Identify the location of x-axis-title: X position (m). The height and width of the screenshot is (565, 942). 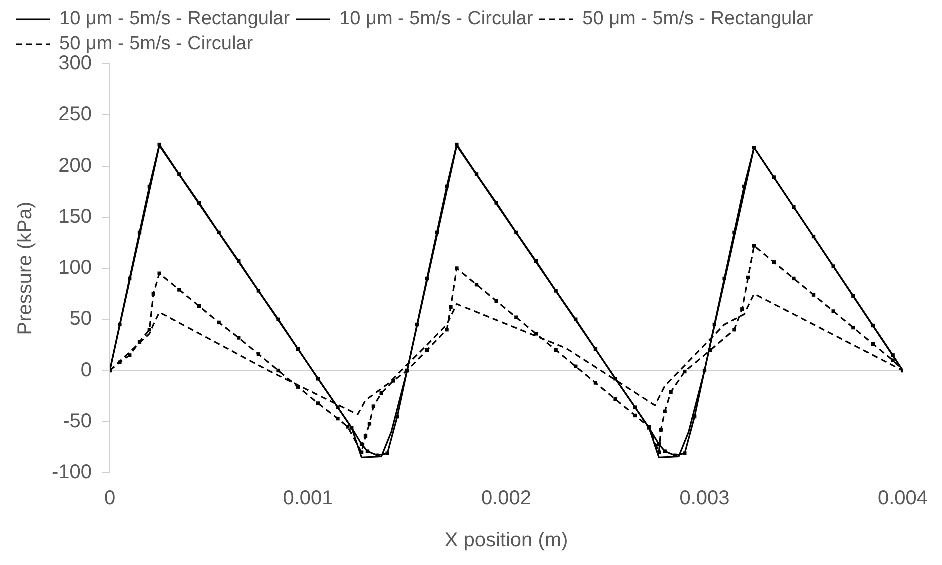
(506, 541).